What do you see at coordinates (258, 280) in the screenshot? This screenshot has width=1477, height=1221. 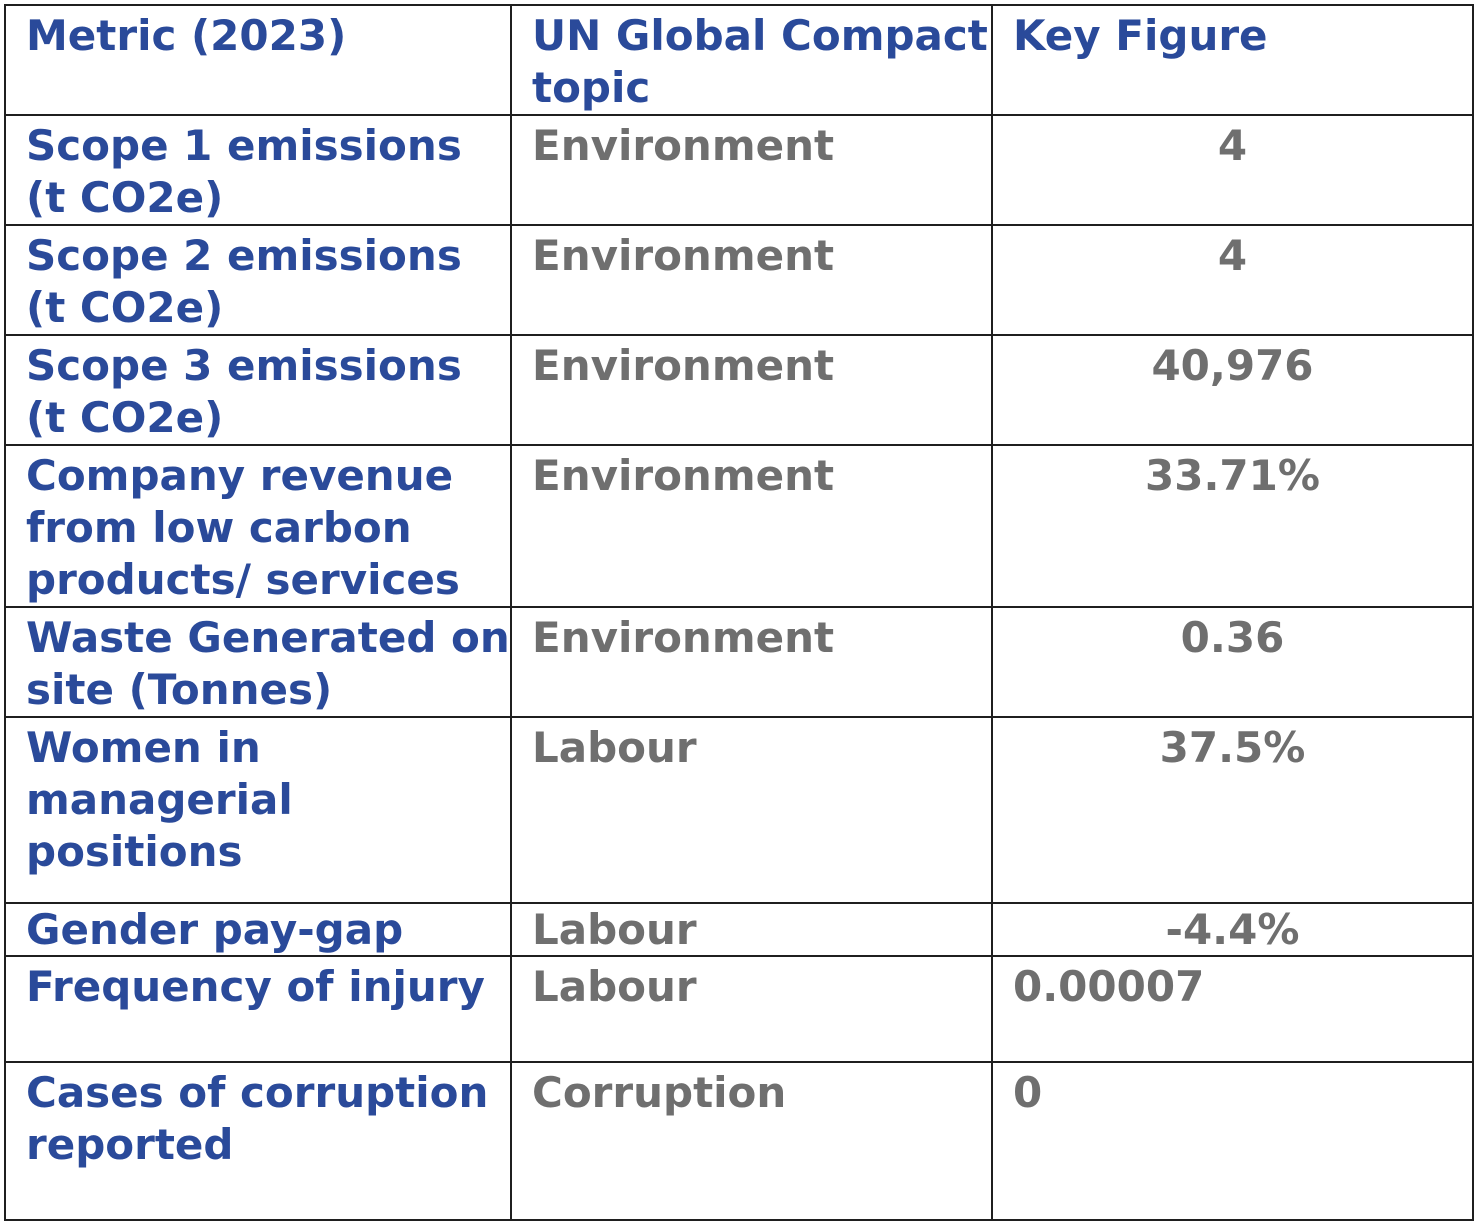 I see `metric-cell: Scope 2 emissions (t CO2e)` at bounding box center [258, 280].